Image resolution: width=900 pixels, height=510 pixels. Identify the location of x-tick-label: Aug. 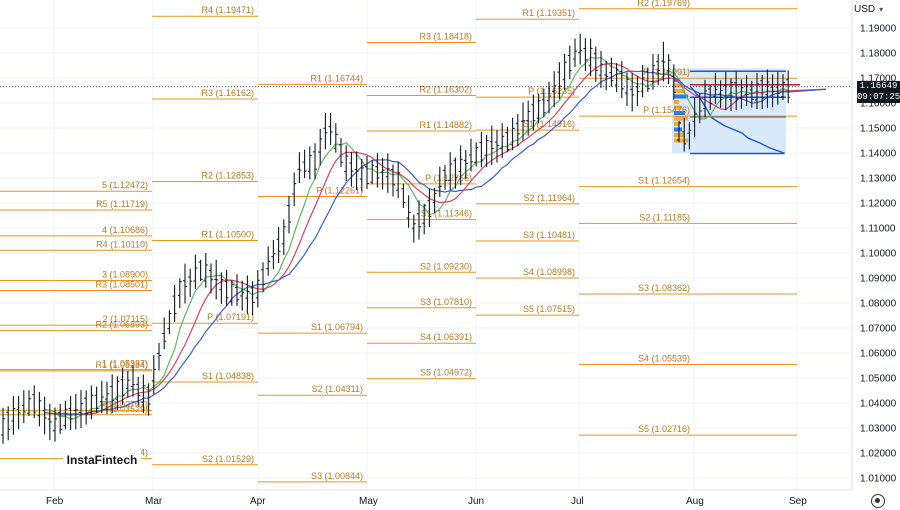
(695, 501).